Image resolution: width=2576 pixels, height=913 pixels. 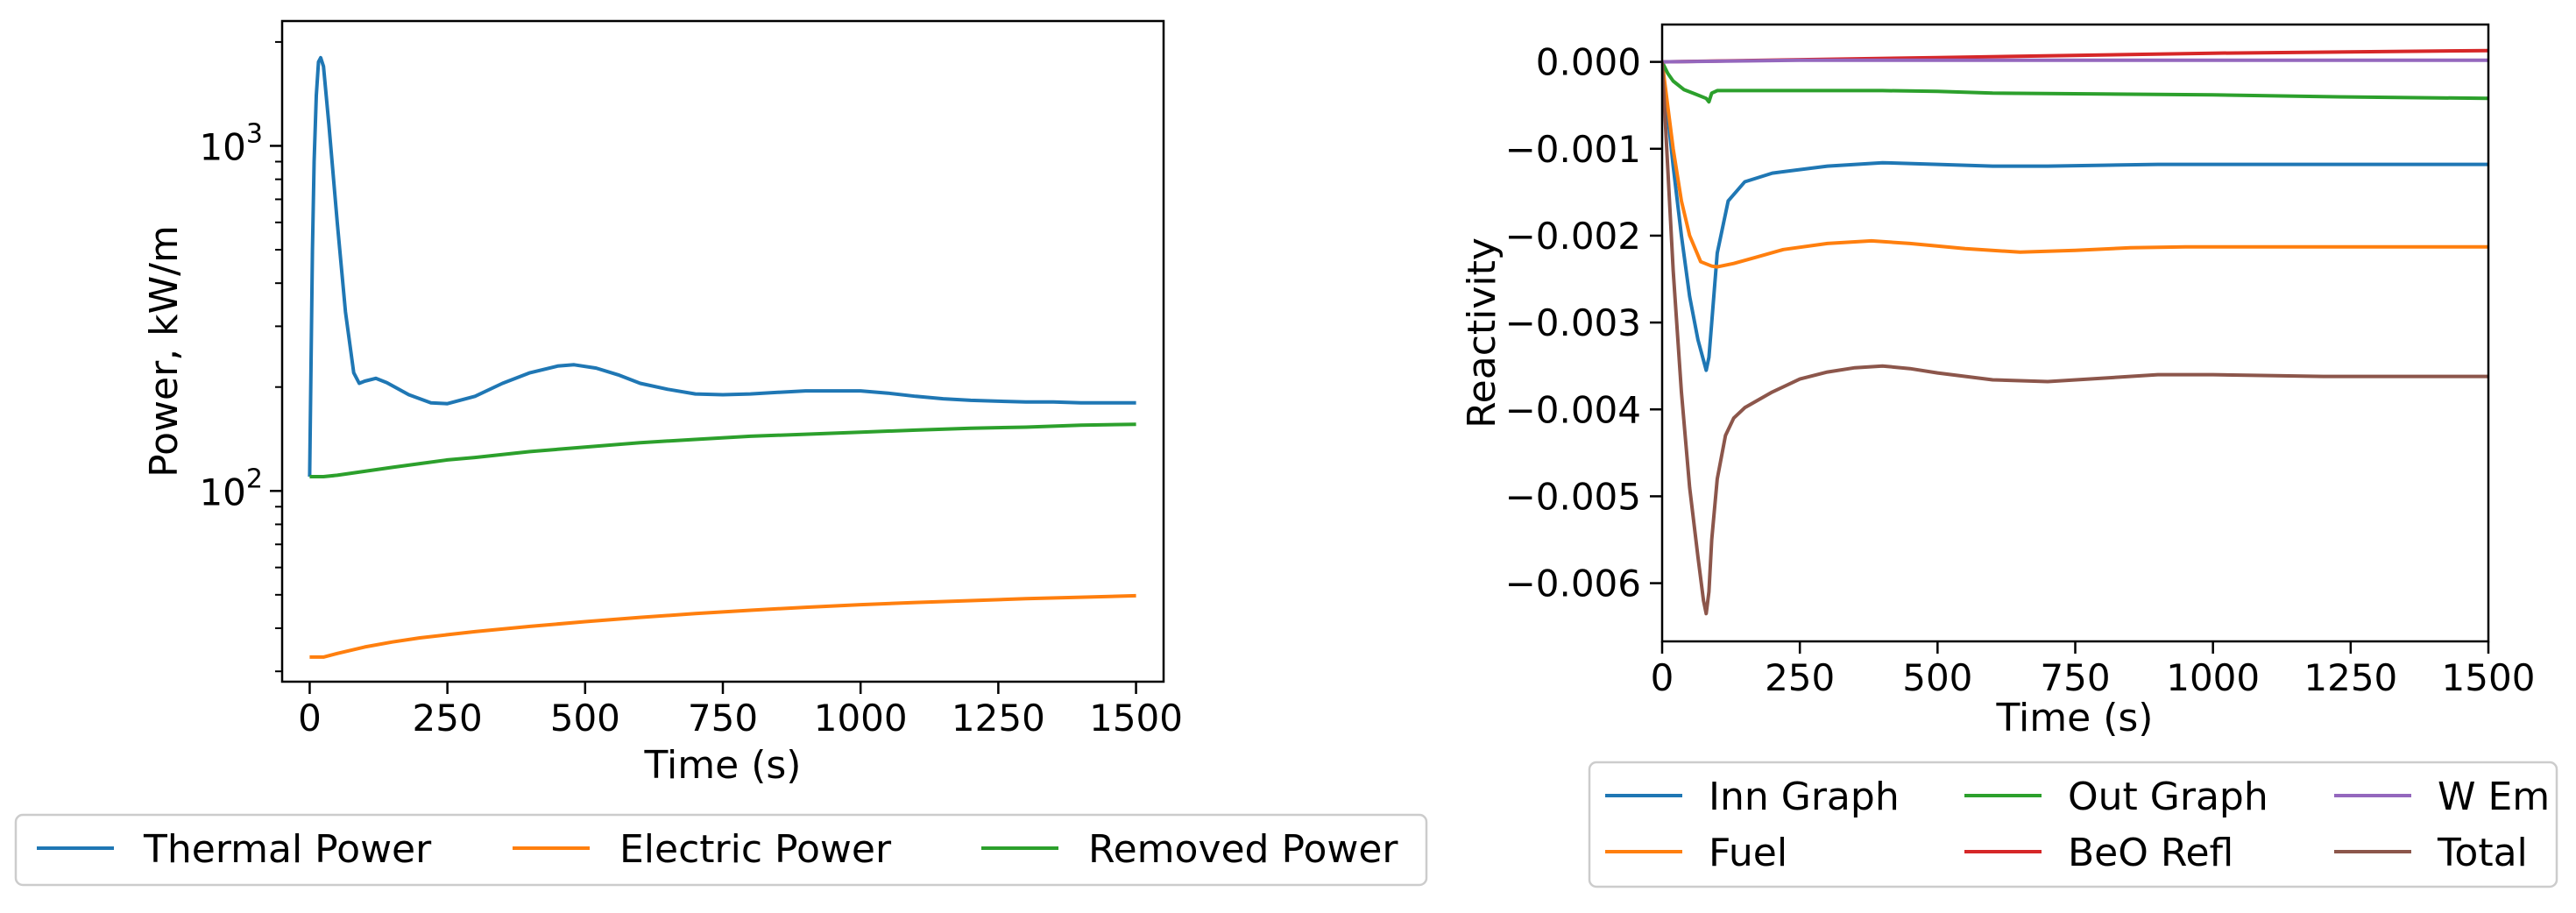 What do you see at coordinates (585, 718) in the screenshot?
I see `power-x-tick-label: 500` at bounding box center [585, 718].